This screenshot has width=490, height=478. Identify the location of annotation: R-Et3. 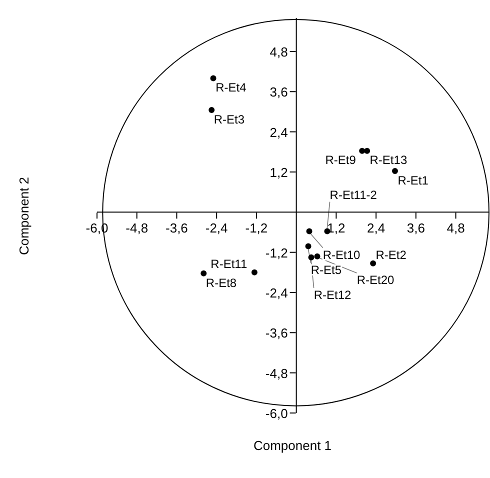
(229, 119).